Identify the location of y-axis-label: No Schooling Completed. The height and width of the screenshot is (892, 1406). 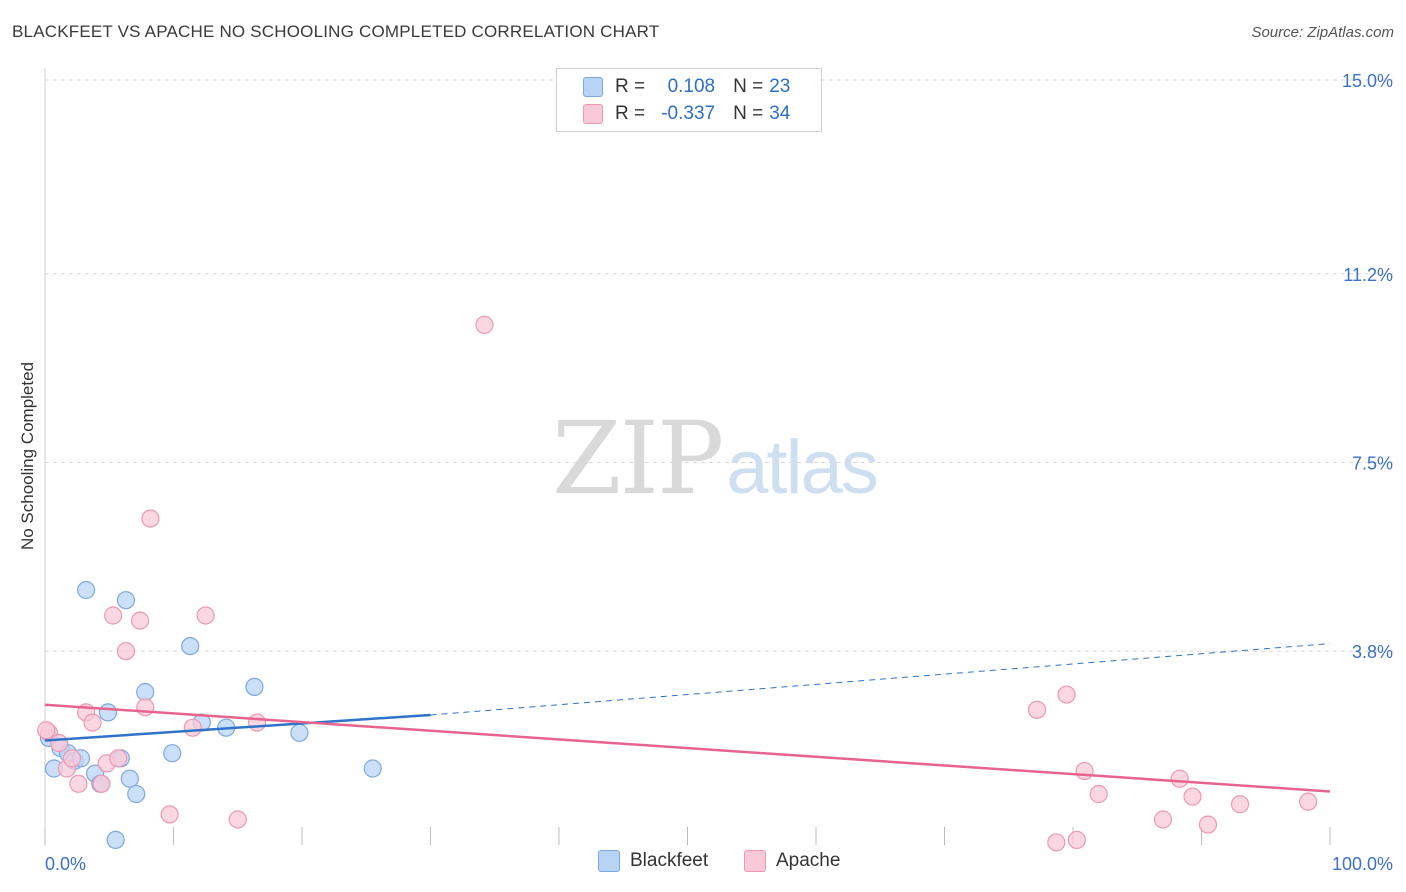
(27, 456).